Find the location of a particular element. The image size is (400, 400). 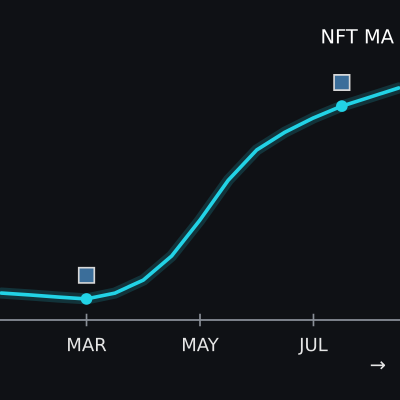

chart-title: NFT MA is located at coordinates (358, 36).